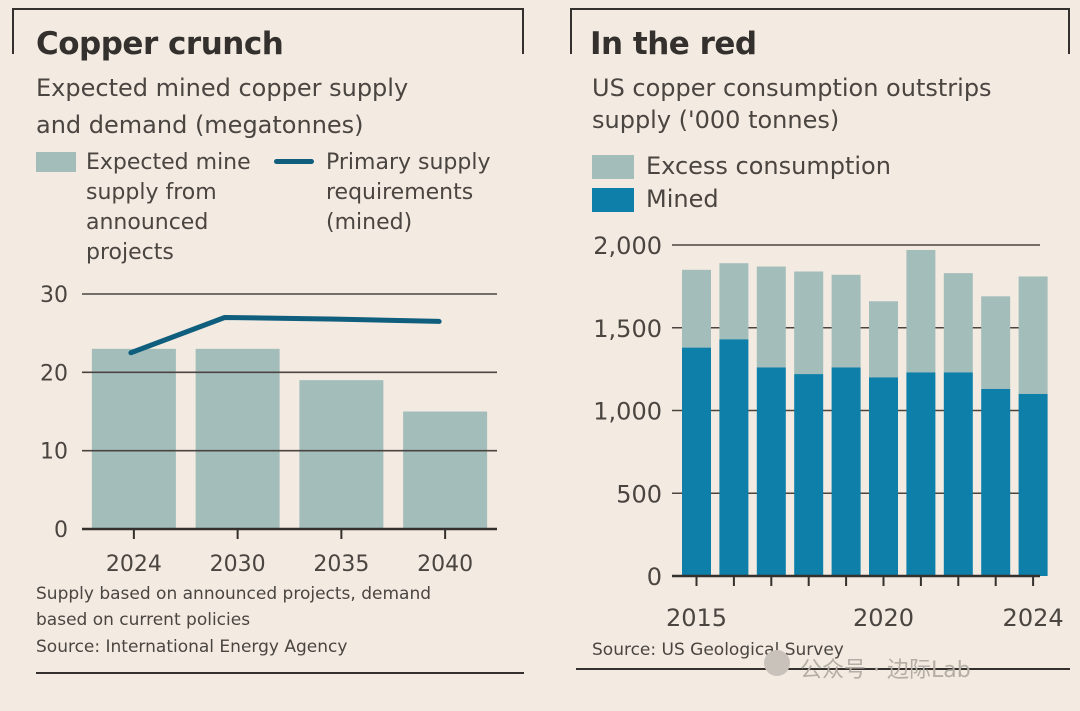  What do you see at coordinates (682, 199) in the screenshot?
I see `legend-mined-label: Mined` at bounding box center [682, 199].